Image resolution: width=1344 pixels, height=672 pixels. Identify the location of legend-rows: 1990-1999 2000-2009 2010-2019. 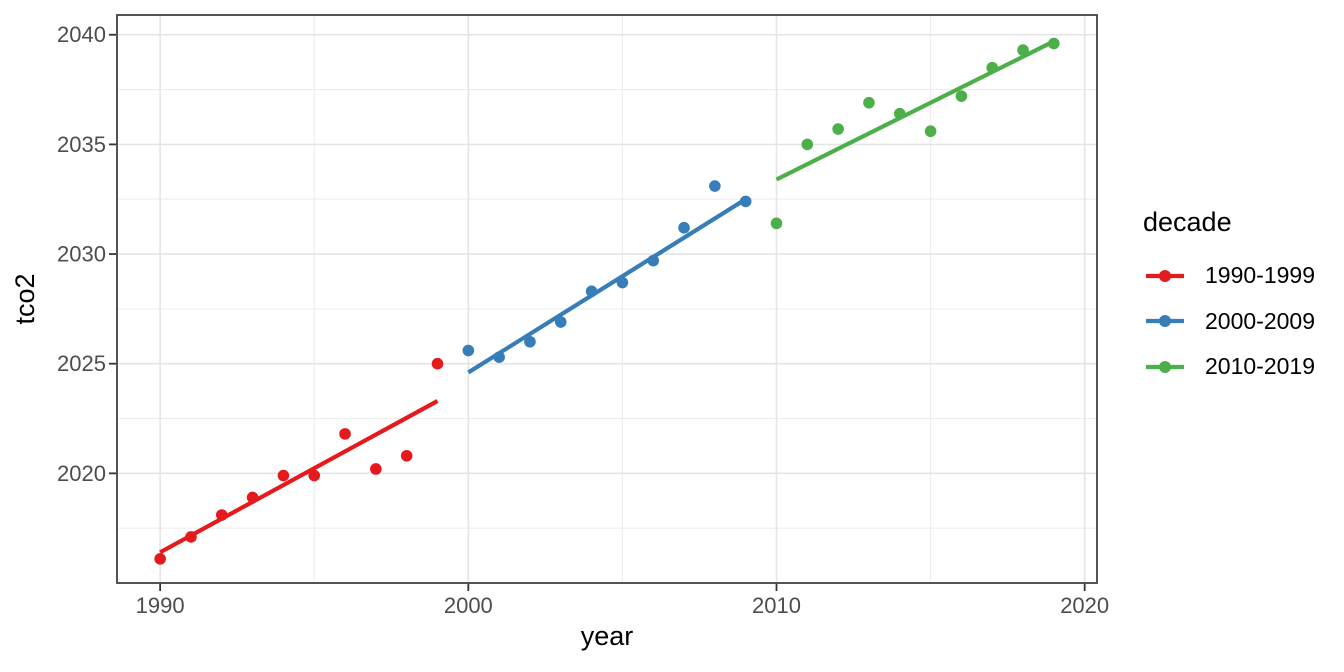
(1230, 321).